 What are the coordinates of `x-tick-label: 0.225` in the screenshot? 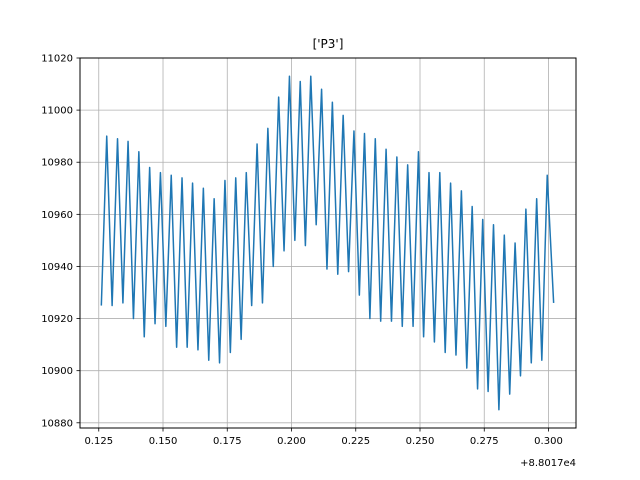 It's located at (355, 441).